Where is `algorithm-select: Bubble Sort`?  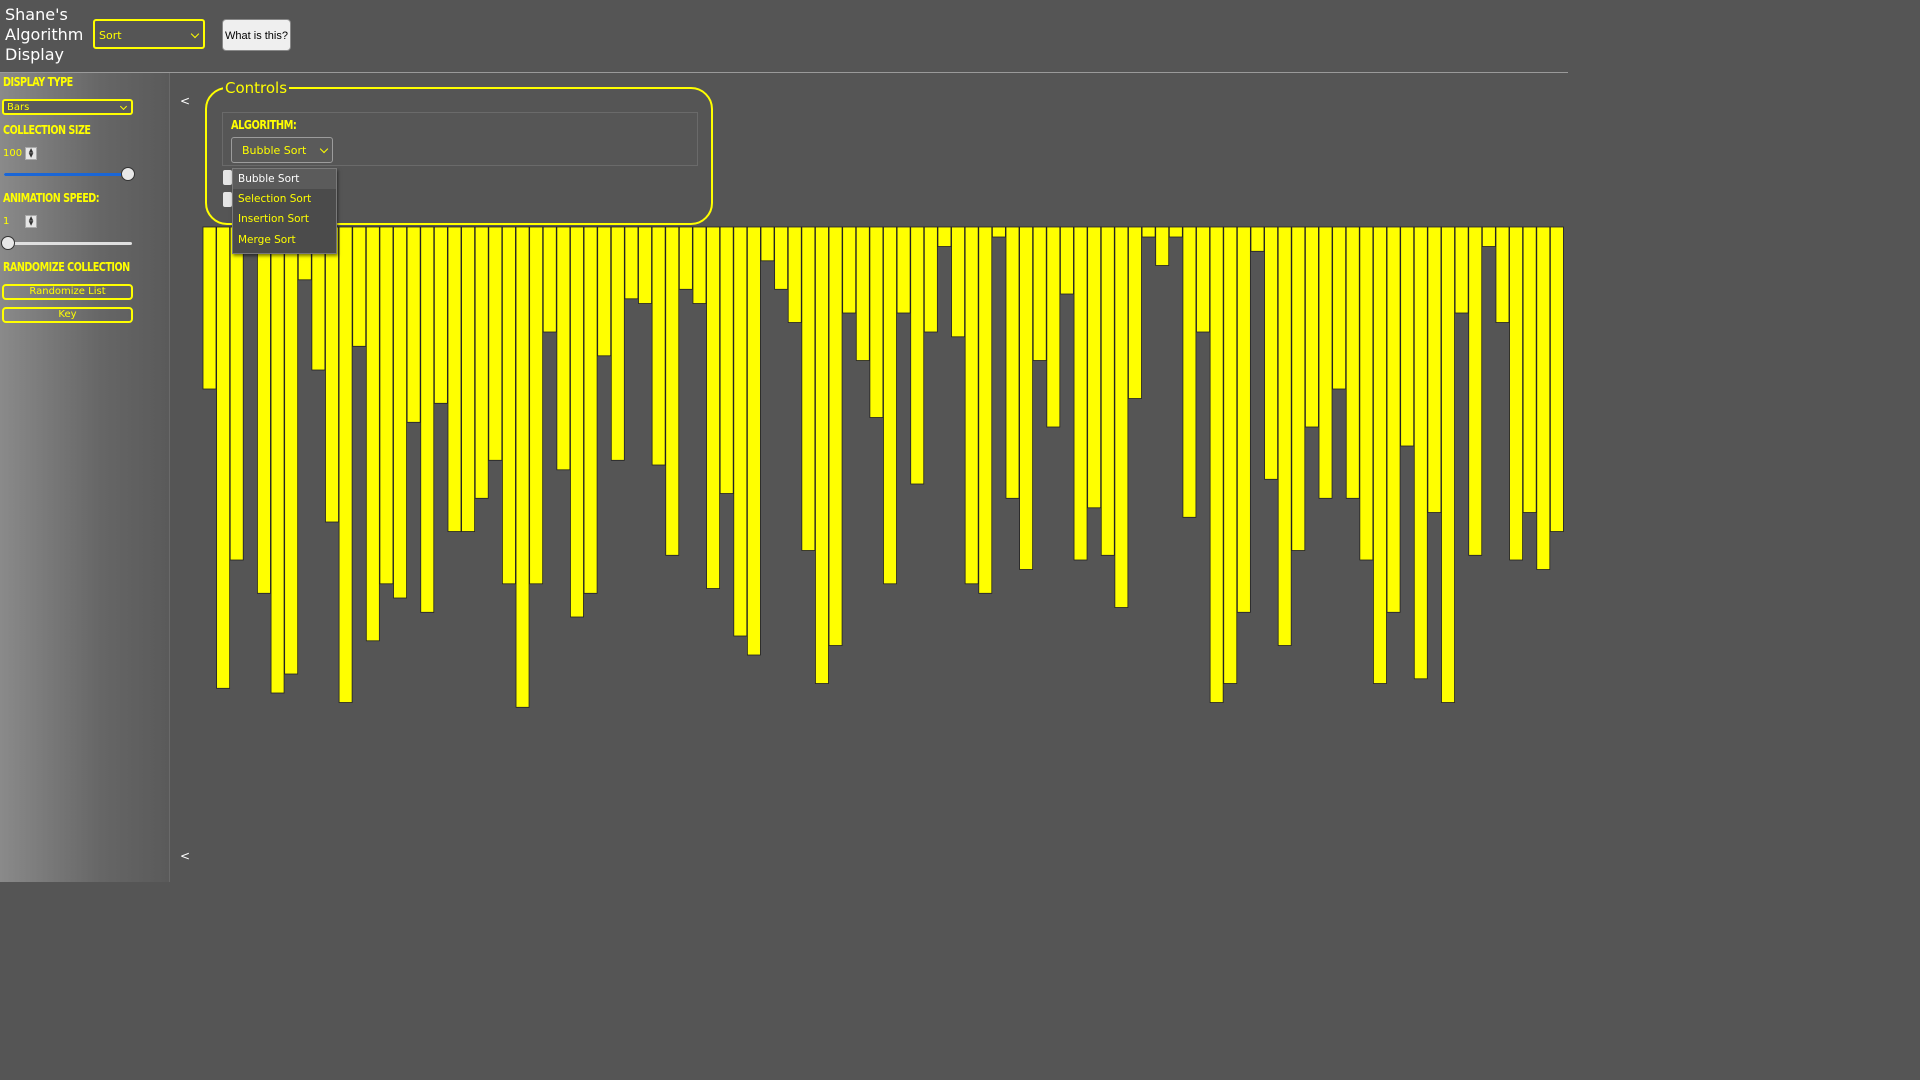 algorithm-select: Bubble Sort is located at coordinates (282, 150).